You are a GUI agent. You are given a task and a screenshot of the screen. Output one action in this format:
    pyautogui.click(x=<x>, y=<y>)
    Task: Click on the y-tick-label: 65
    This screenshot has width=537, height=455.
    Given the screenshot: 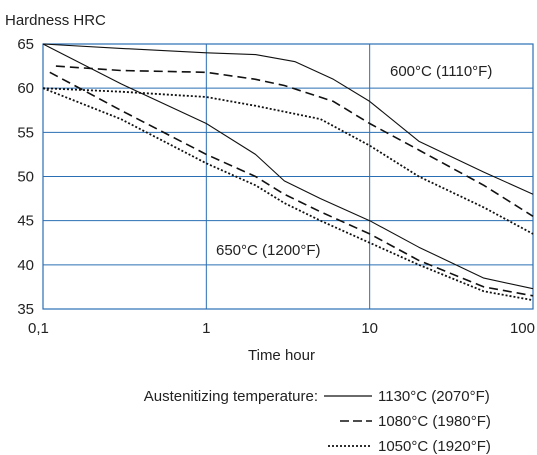 What is the action you would take?
    pyautogui.click(x=25, y=44)
    